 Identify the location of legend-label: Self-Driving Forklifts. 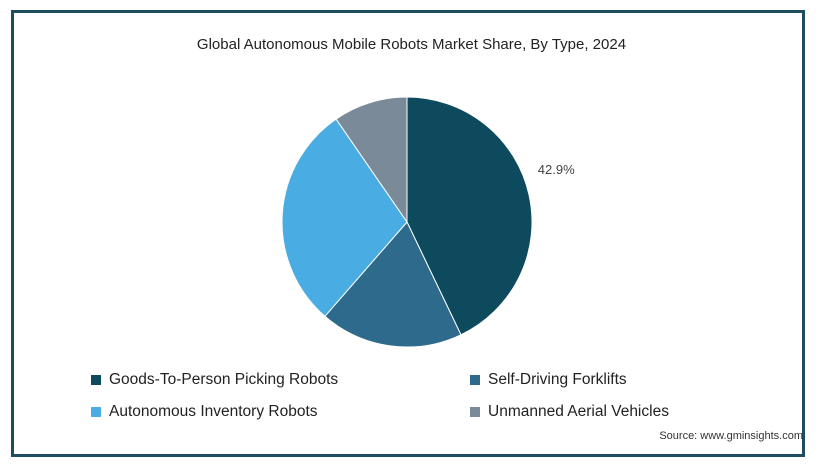
(557, 379).